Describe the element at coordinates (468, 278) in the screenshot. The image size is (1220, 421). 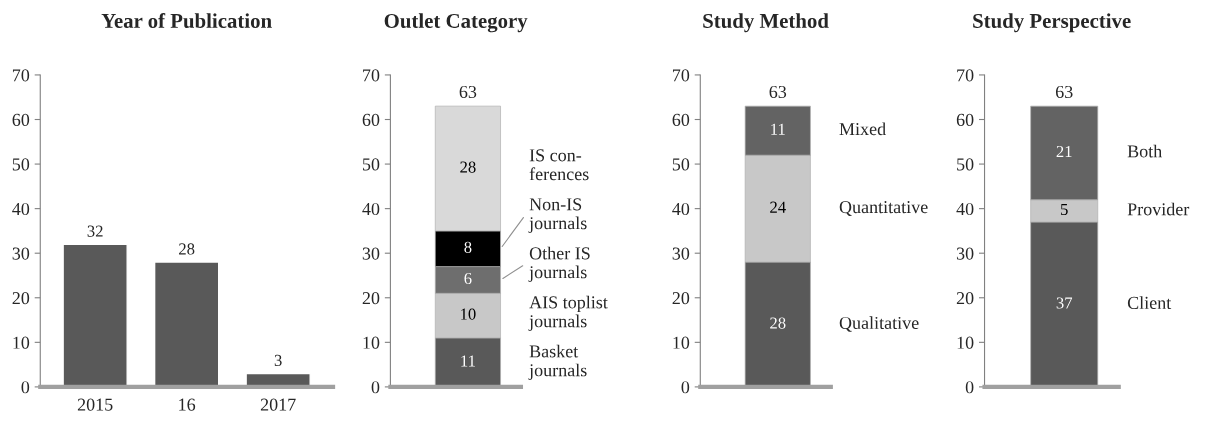
I see `data-label: 6` at that location.